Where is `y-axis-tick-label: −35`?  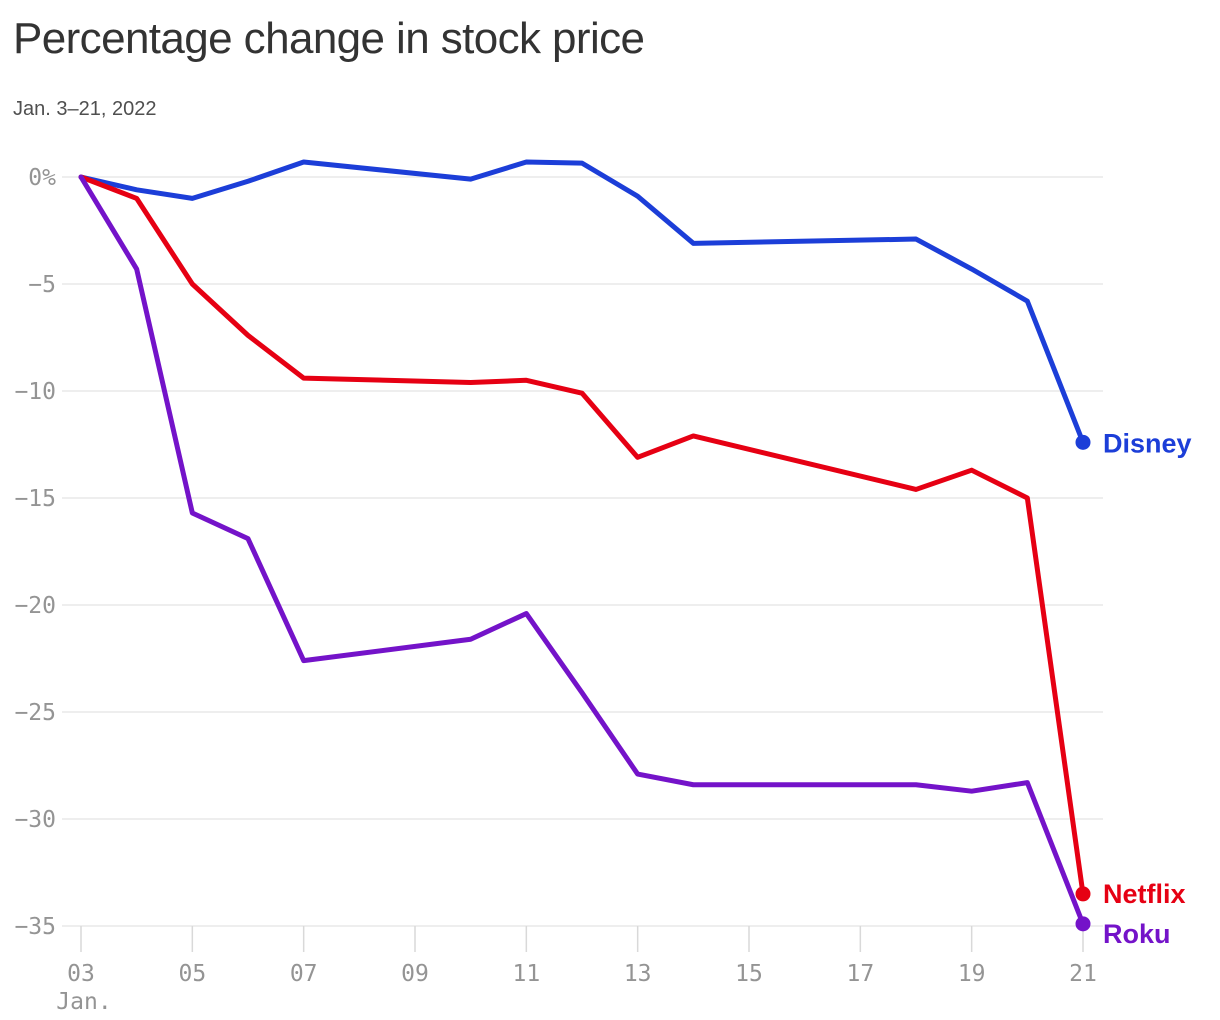
y-axis-tick-label: −35 is located at coordinates (35, 927).